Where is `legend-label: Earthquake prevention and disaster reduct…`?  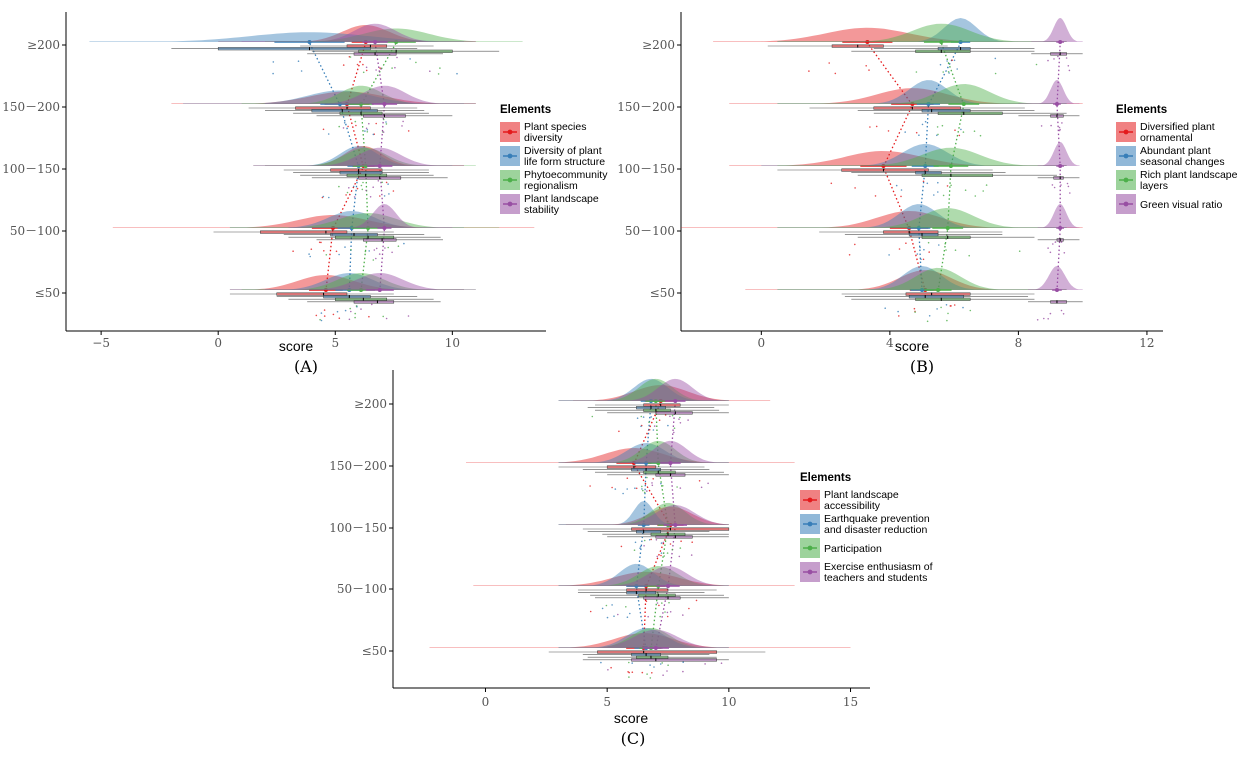 legend-label: Earthquake prevention and disaster reduct… is located at coordinates (877, 524).